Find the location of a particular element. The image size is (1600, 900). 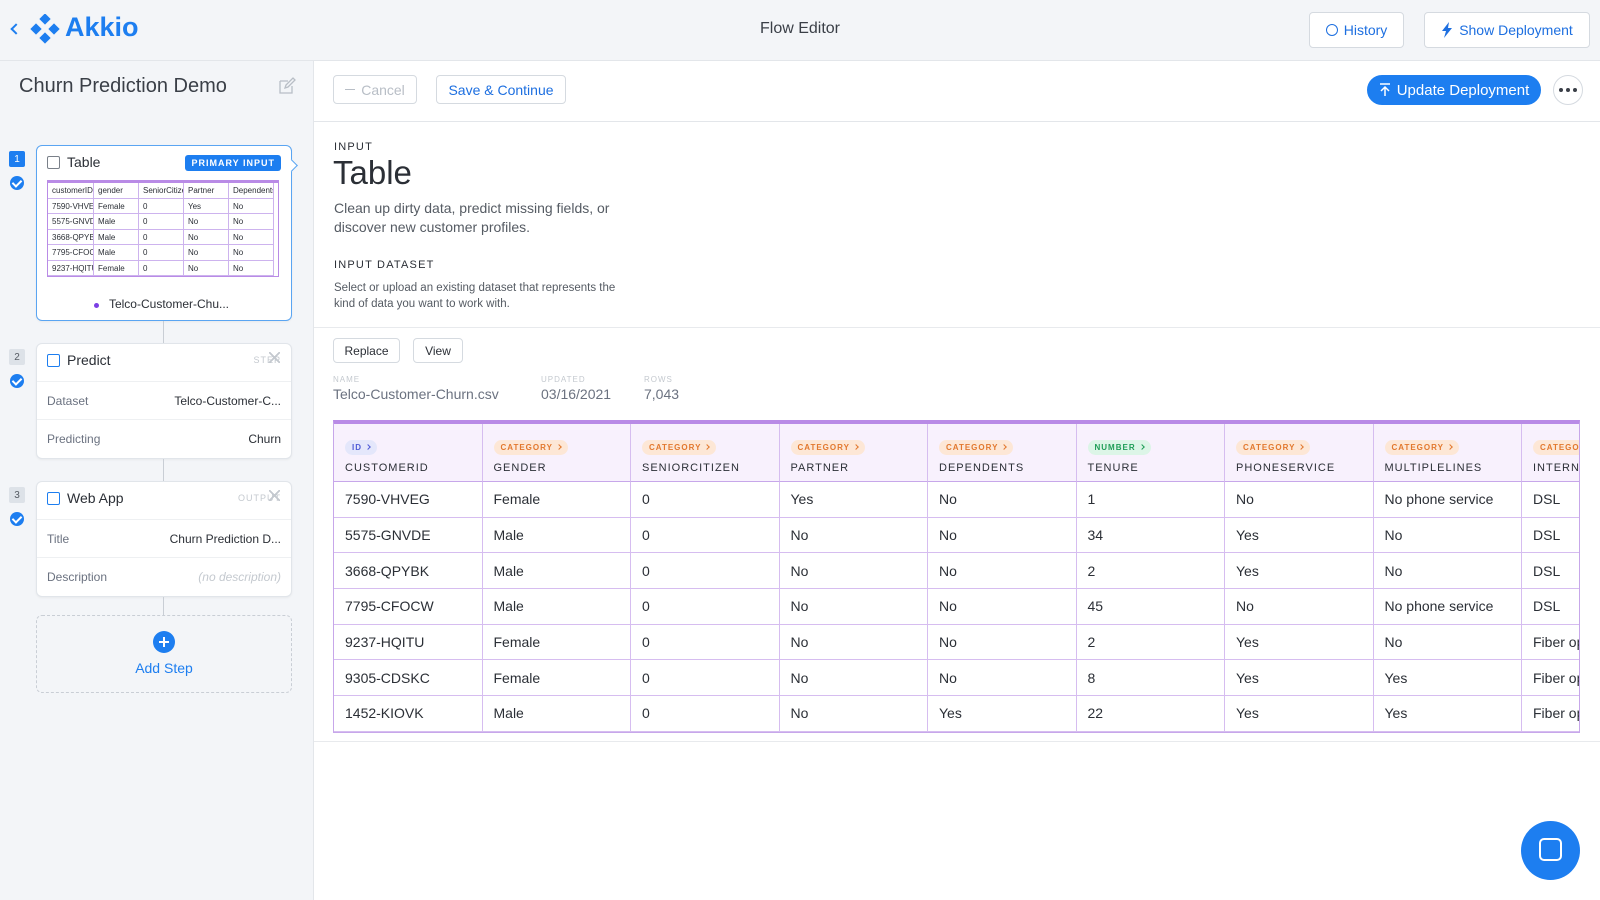

step-field: Predicting Churn is located at coordinates (164, 438).